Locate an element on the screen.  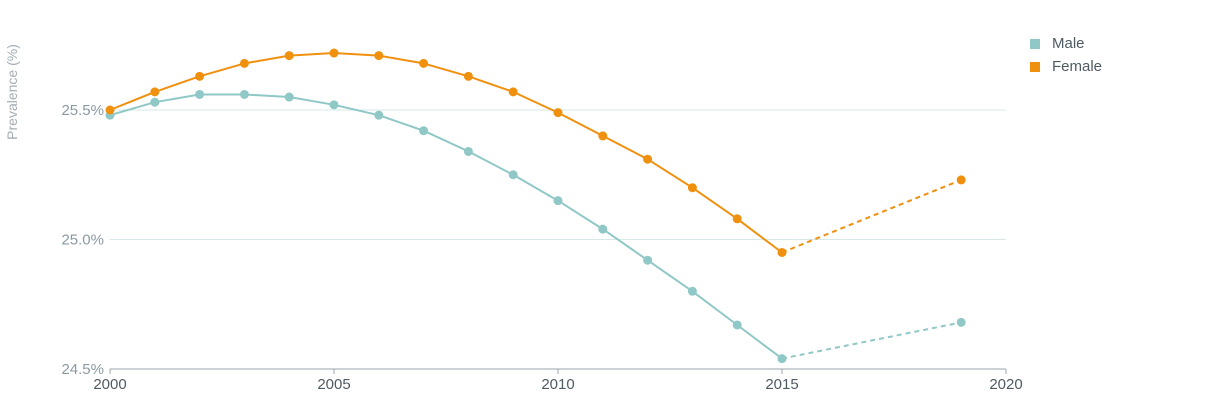
x-tick-label: 2005 is located at coordinates (333, 384).